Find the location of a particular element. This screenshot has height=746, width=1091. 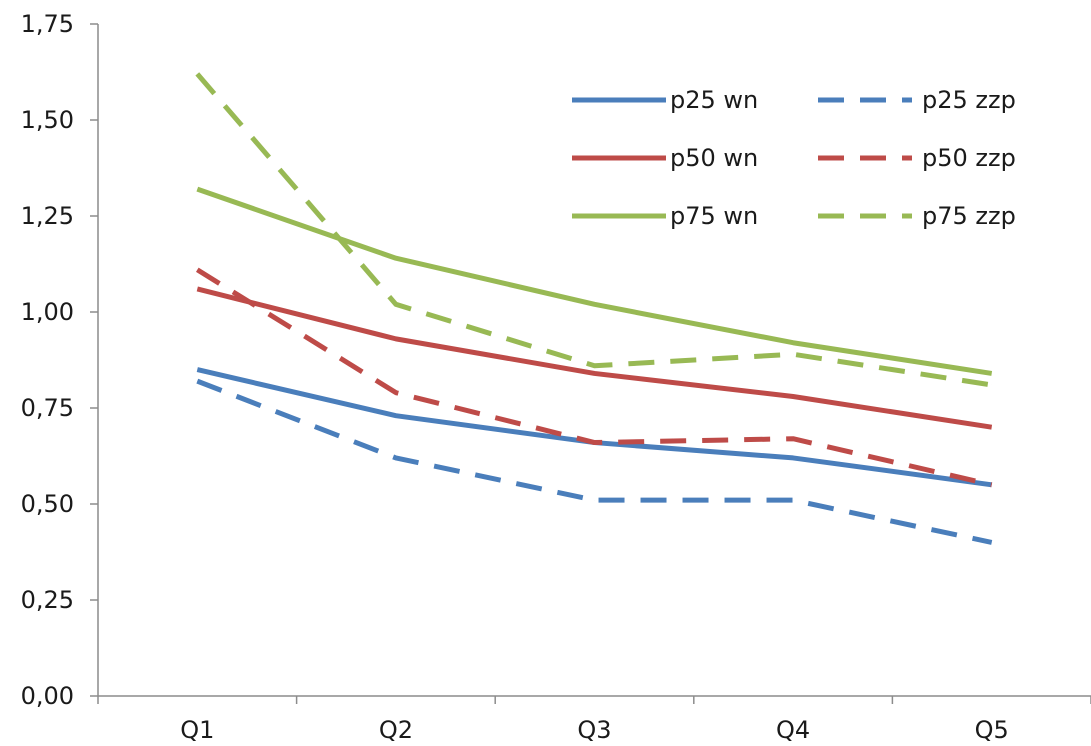

legend-label: p75 zzp is located at coordinates (969, 216).